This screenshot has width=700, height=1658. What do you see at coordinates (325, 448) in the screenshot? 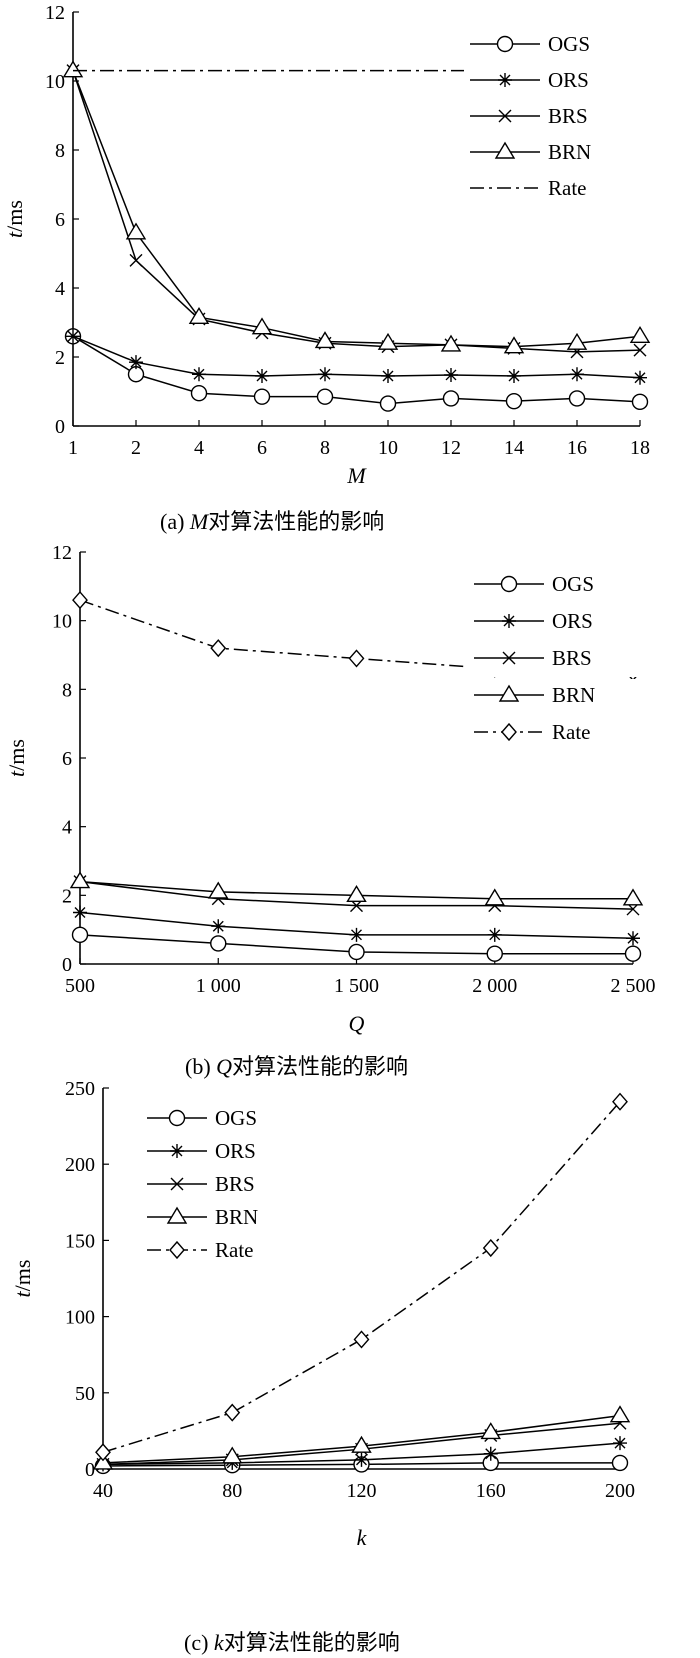
I see `x-tick-label: 8` at bounding box center [325, 448].